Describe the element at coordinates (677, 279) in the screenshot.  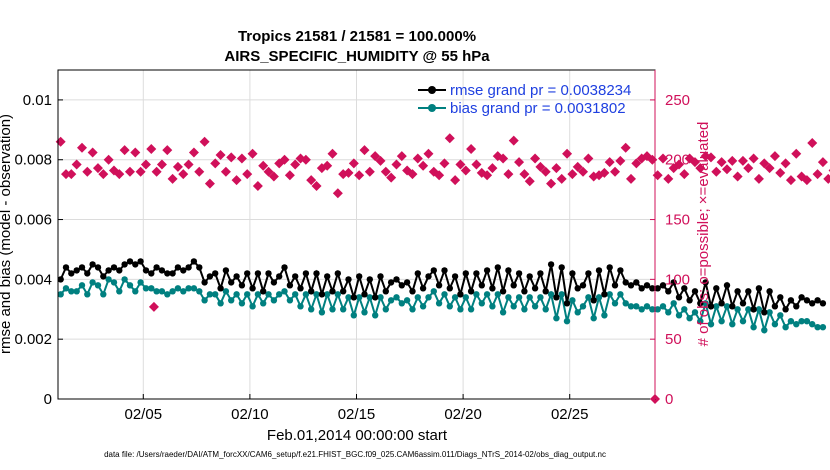
I see `y-right-tick-label: 100` at that location.